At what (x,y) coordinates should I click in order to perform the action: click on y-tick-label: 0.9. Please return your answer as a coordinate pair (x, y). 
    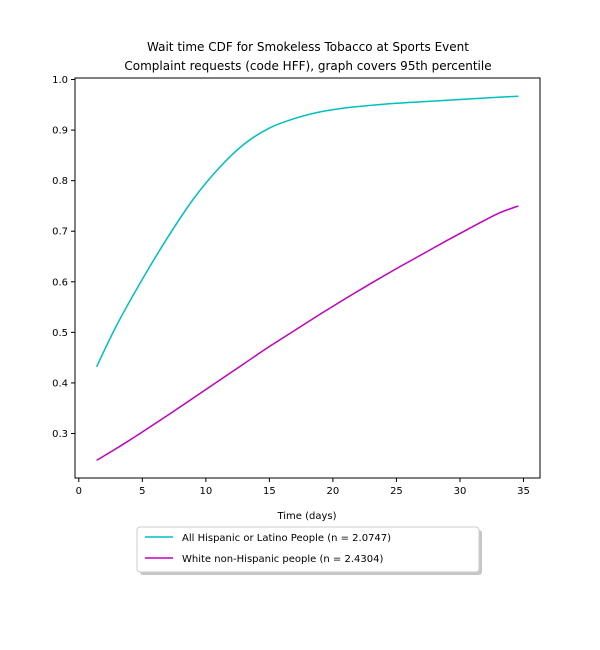
    Looking at the image, I should click on (60, 131).